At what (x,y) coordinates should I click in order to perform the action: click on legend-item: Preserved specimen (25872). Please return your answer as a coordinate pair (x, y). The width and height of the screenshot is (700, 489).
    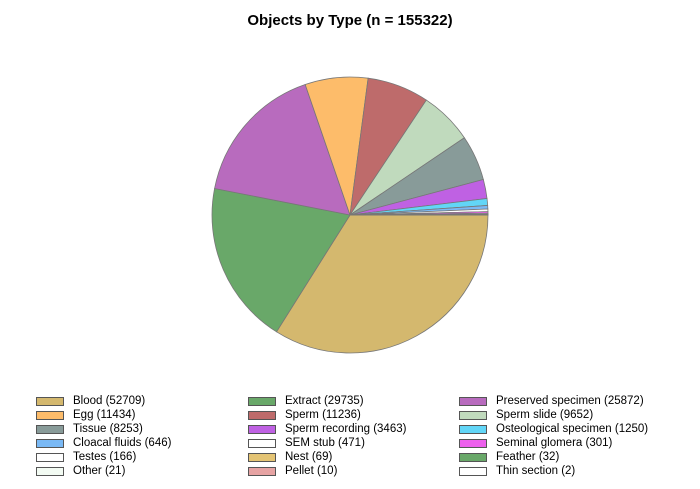
    Looking at the image, I should click on (569, 401).